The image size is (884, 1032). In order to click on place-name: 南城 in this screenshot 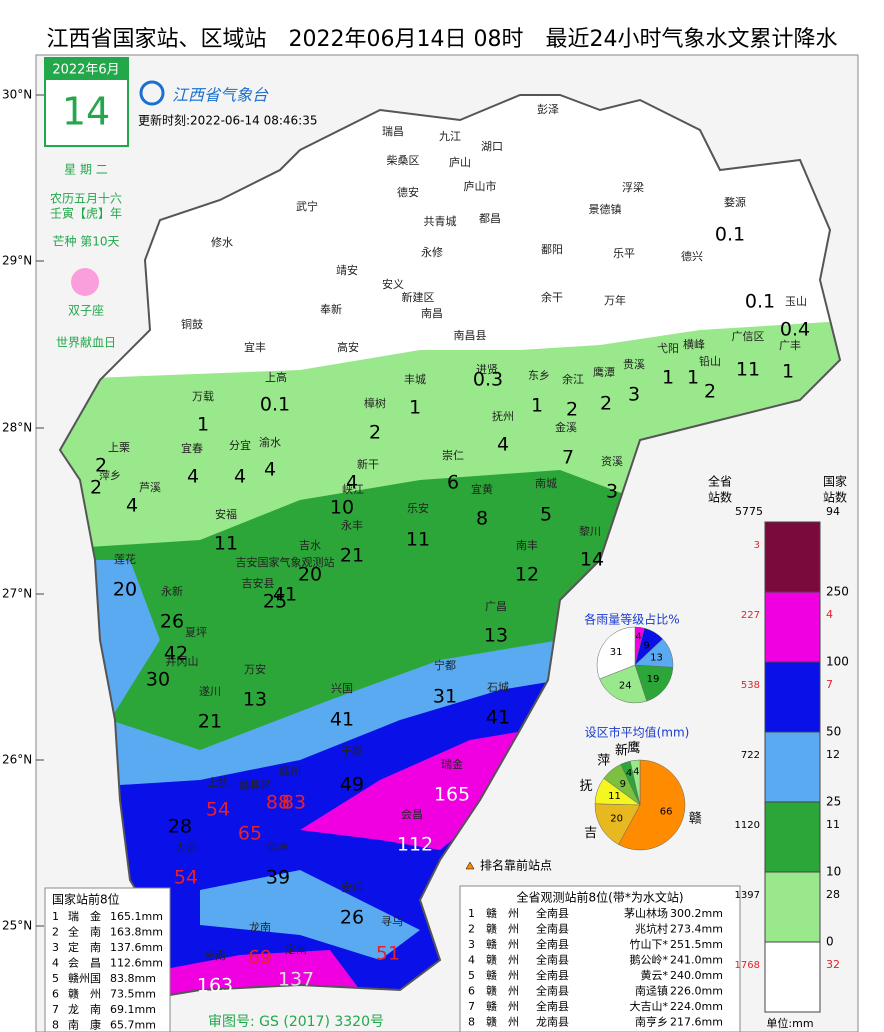, I will do `click(546, 483)`.